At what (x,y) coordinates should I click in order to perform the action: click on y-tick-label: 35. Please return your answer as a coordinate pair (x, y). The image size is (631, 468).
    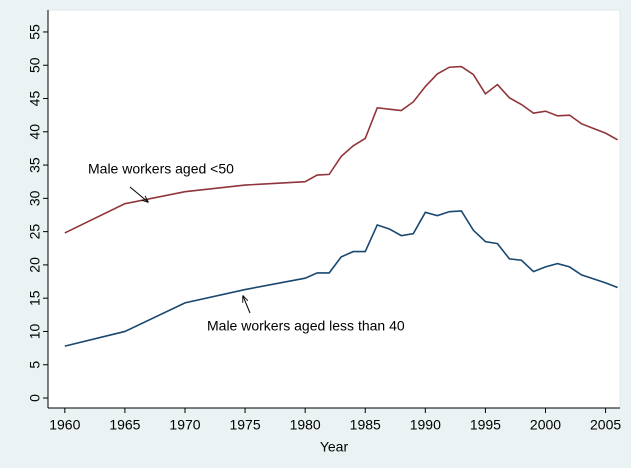
    Looking at the image, I should click on (35, 165).